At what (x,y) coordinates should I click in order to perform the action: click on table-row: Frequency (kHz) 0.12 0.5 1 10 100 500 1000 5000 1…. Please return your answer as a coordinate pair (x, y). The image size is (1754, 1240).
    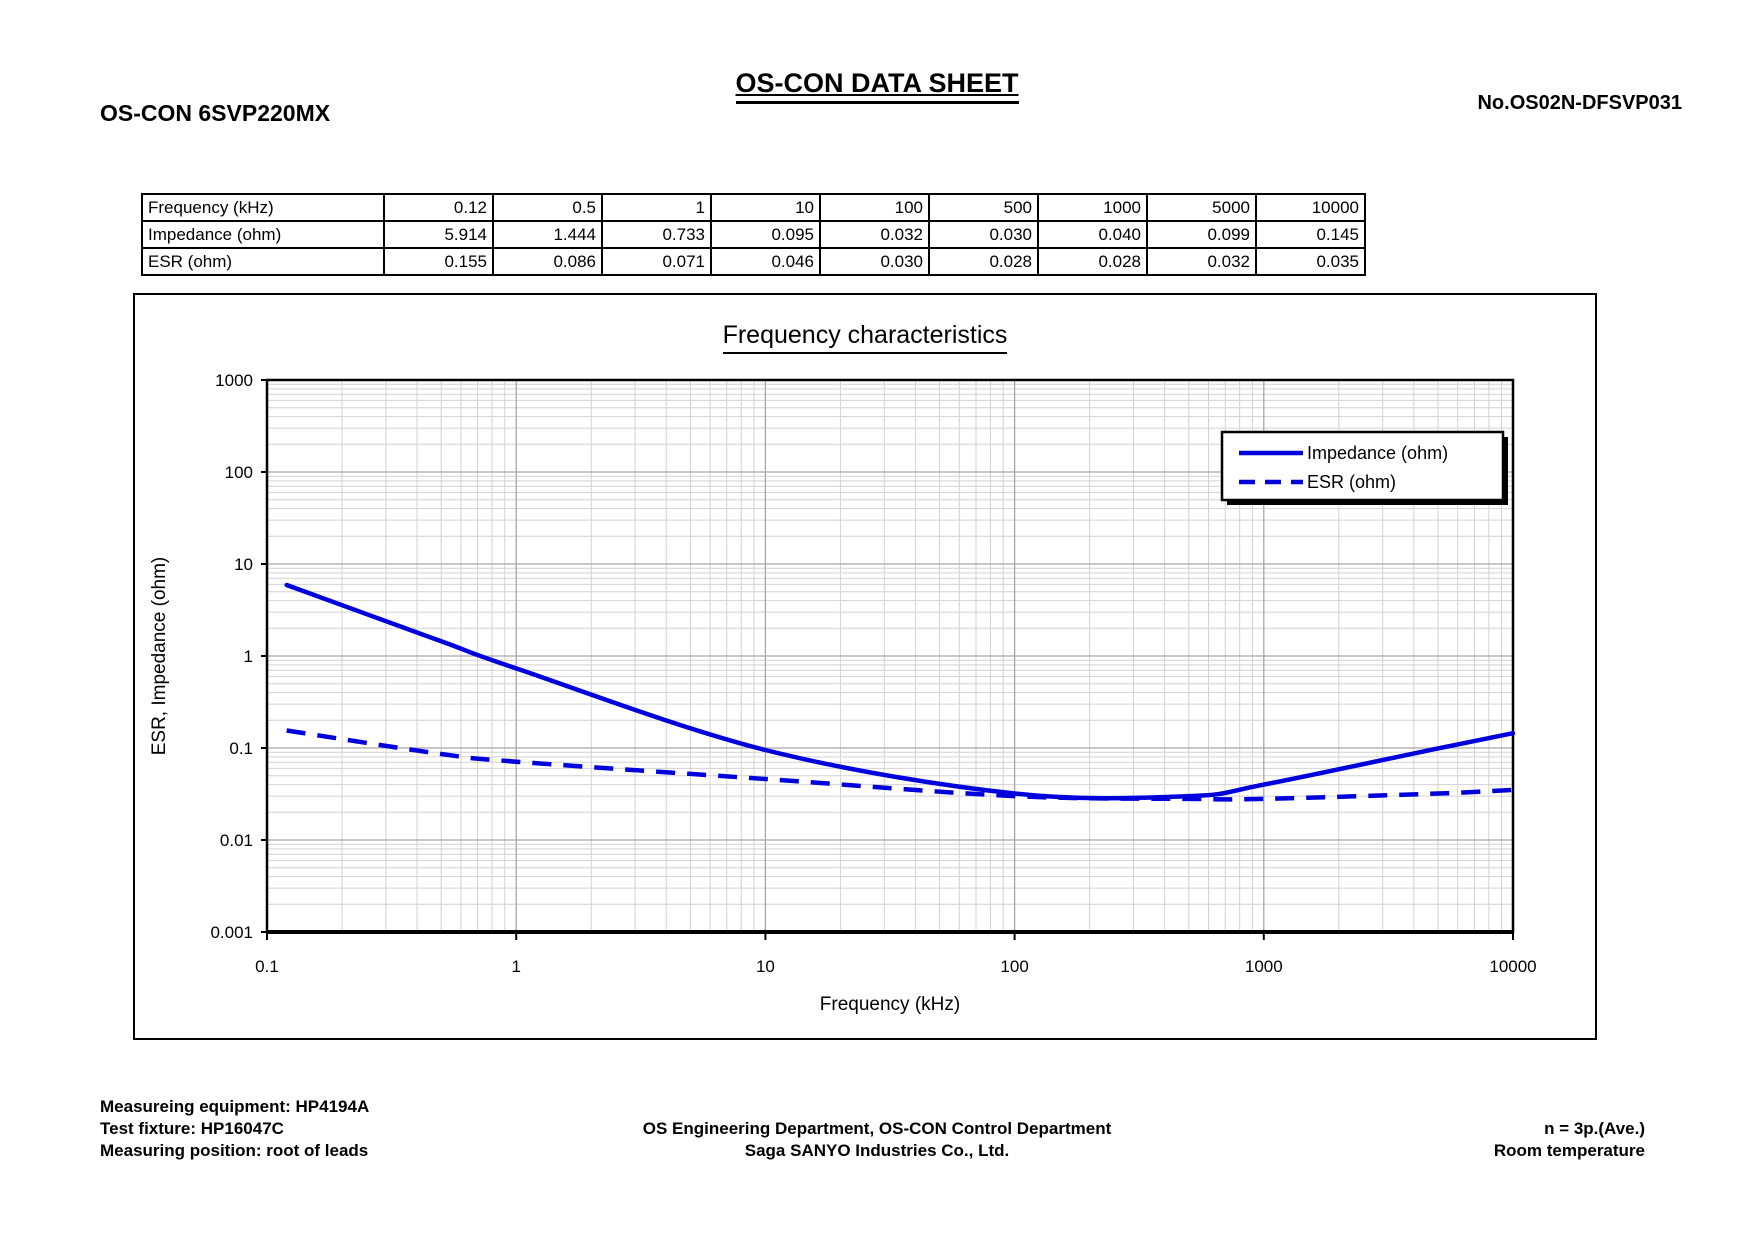
    Looking at the image, I should click on (753, 207).